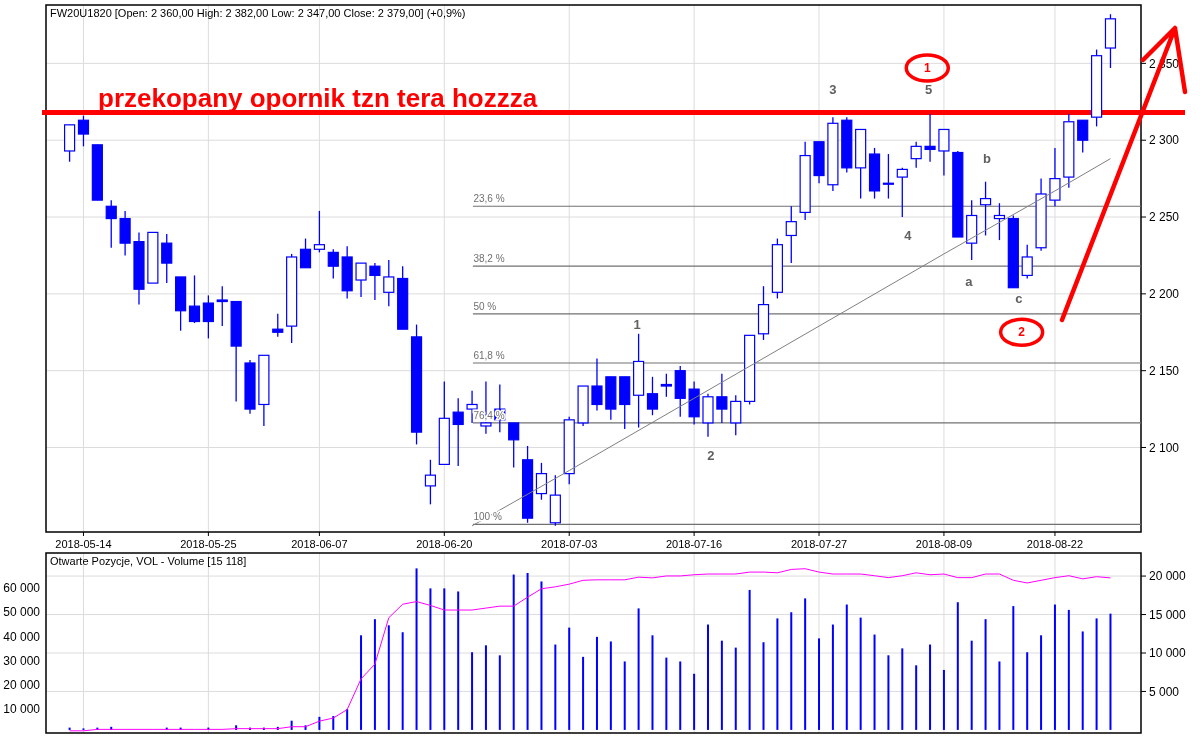 The height and width of the screenshot is (750, 1200). Describe the element at coordinates (1055, 544) in the screenshot. I see `x-tick-label: 2018-08-22` at that location.